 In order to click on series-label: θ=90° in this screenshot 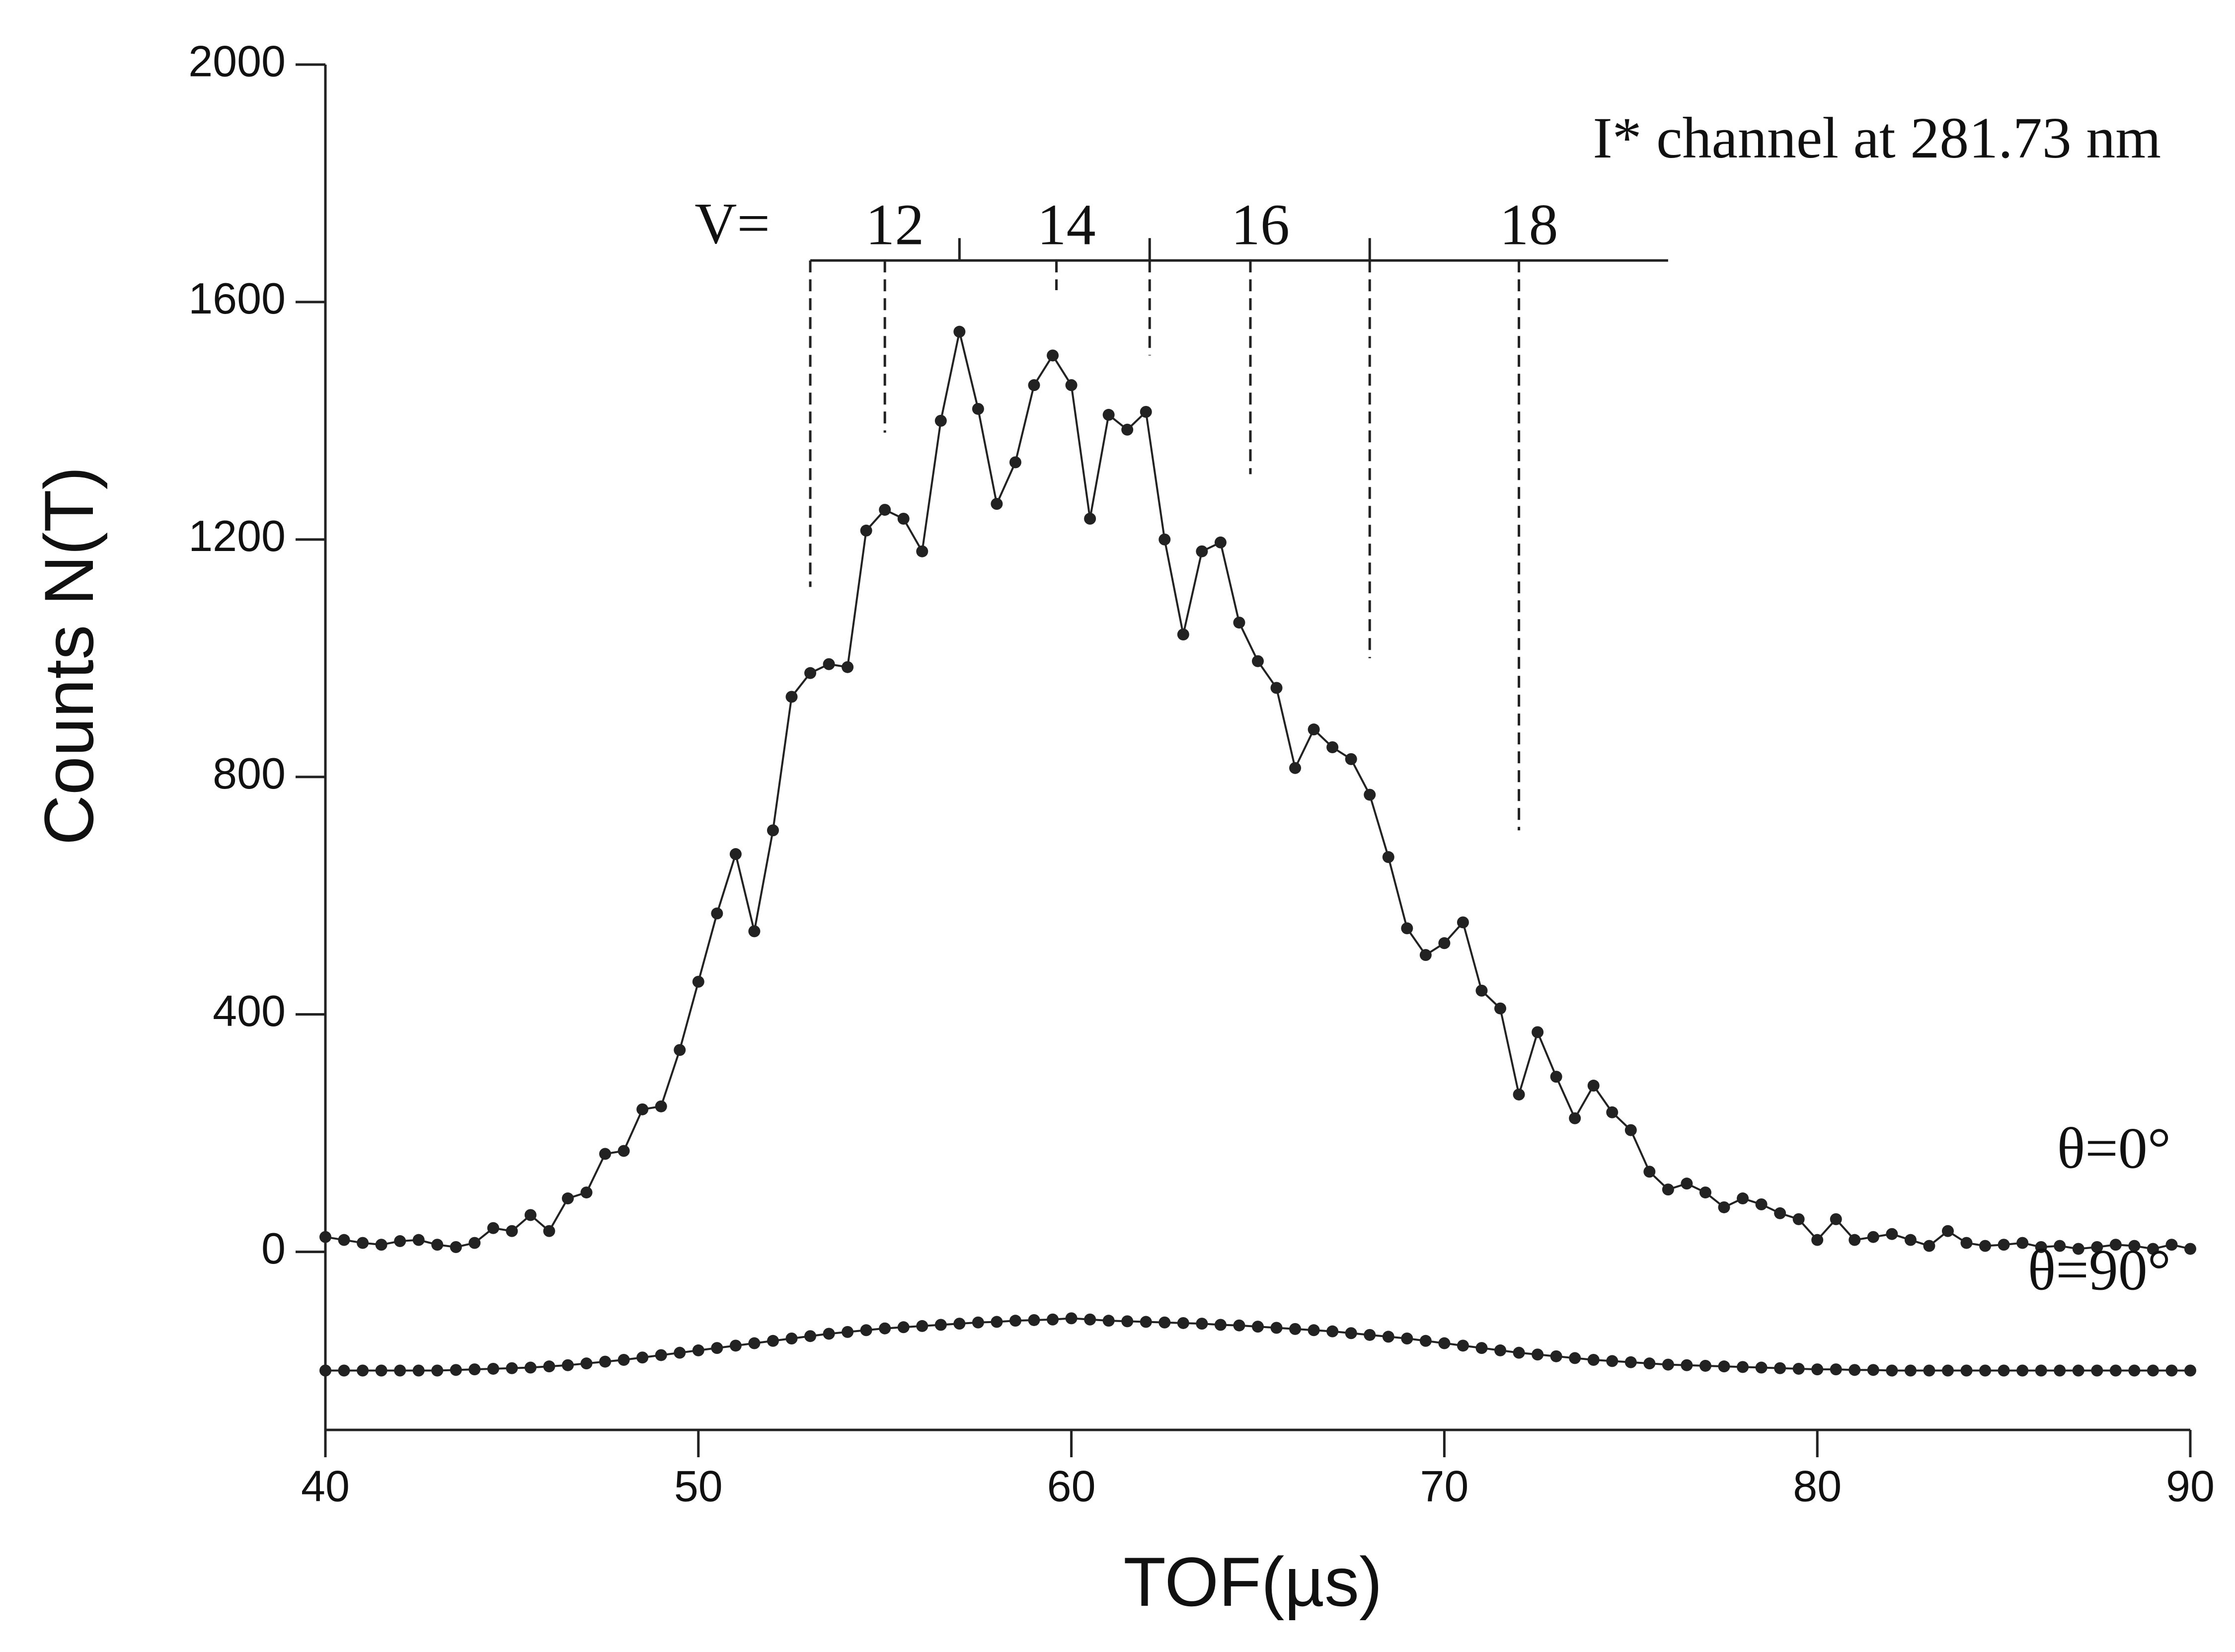, I will do `click(2099, 1270)`.